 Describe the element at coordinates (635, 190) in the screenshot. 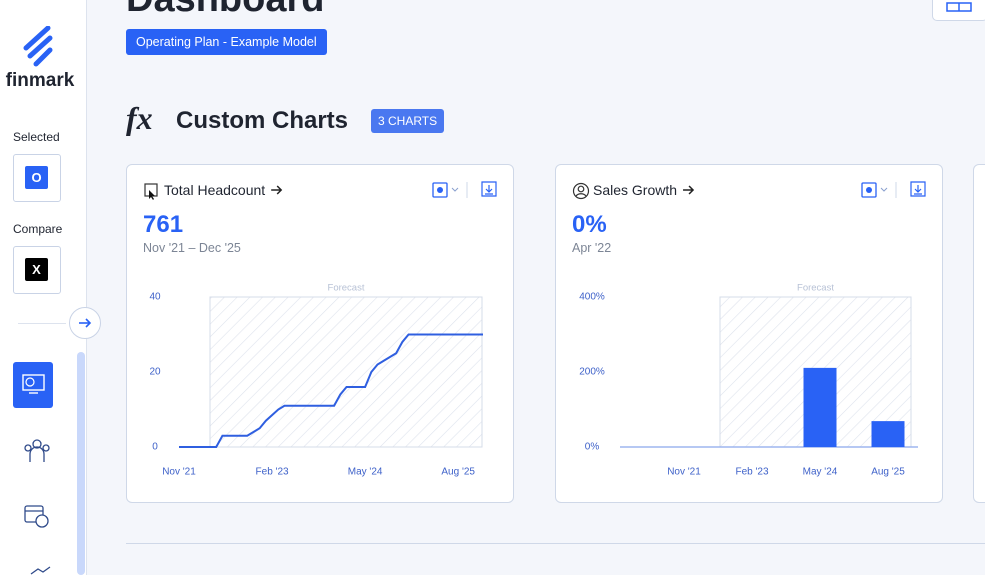

I see `card-title: Sales Growth` at that location.